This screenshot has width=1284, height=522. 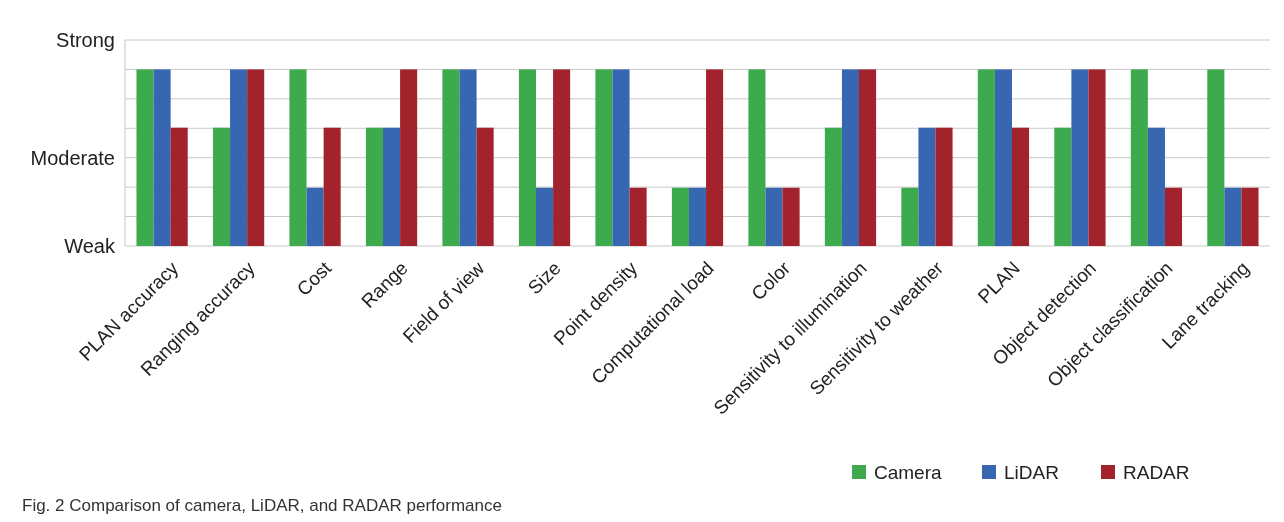 What do you see at coordinates (85, 40) in the screenshot?
I see `text: Strong` at bounding box center [85, 40].